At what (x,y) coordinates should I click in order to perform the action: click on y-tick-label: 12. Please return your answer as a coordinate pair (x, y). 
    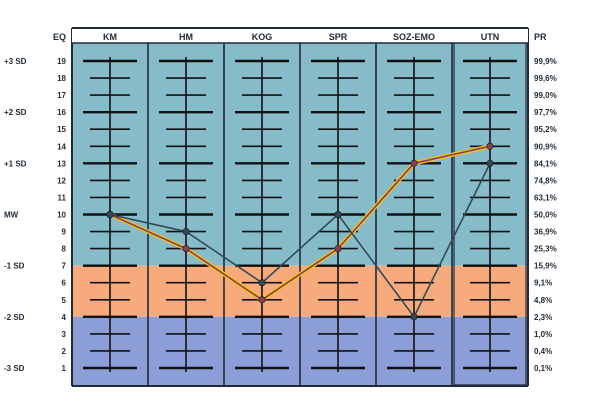
    Looking at the image, I should click on (61, 180).